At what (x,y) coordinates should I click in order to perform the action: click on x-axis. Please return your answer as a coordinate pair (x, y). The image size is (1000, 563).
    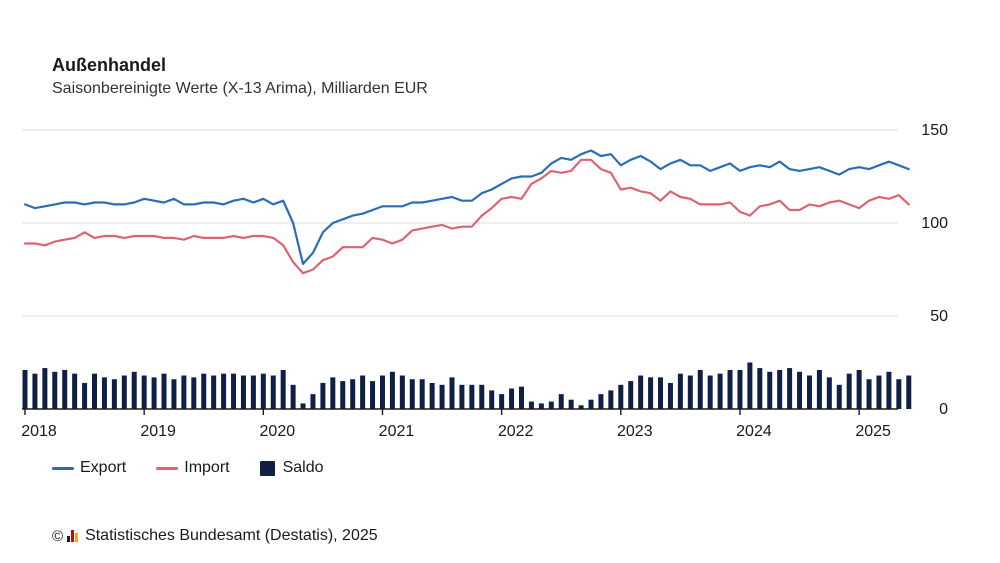
    Looking at the image, I should click on (460, 411).